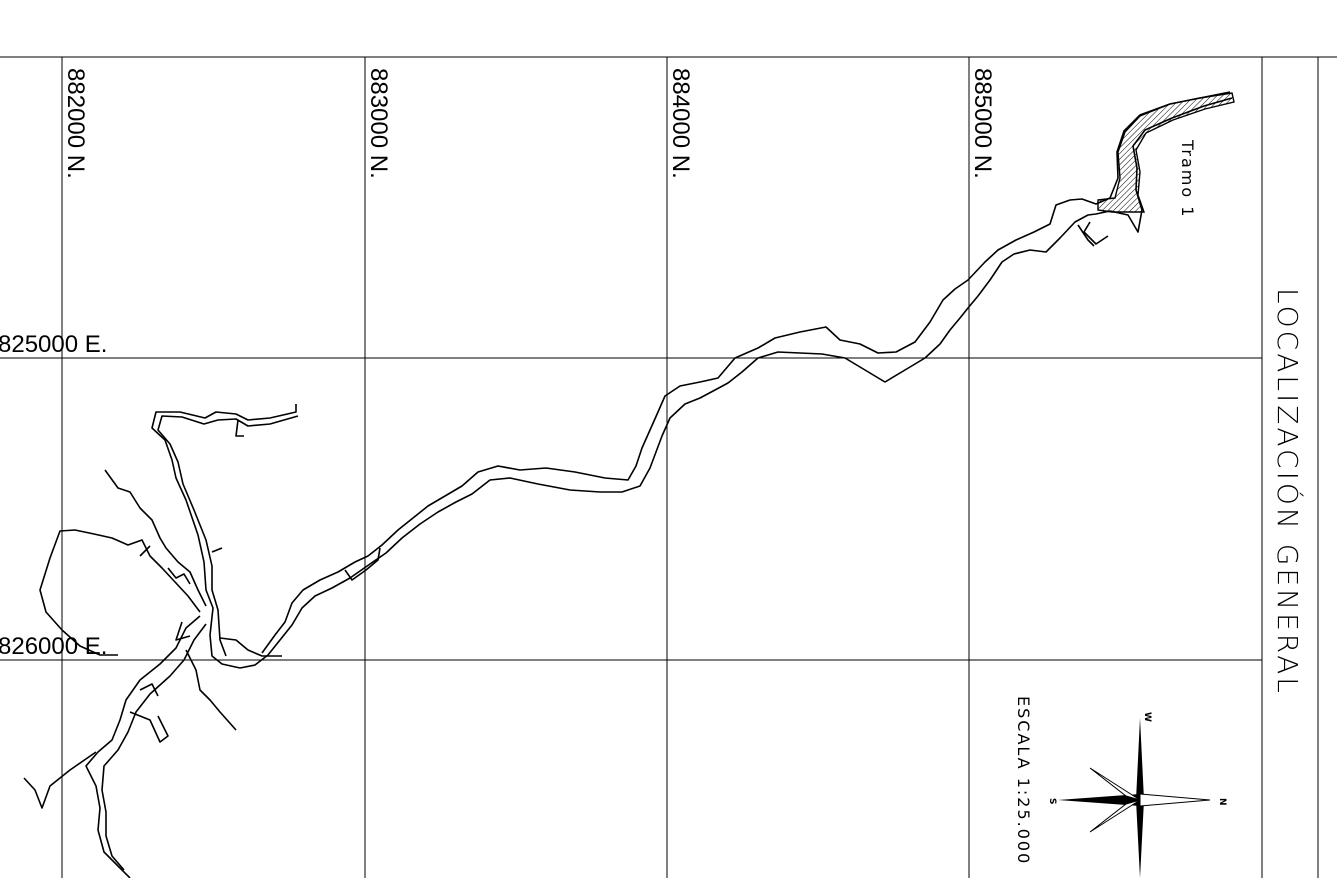 The image size is (1337, 878). Describe the element at coordinates (179, 576) in the screenshot. I see `town-spur-f` at that location.